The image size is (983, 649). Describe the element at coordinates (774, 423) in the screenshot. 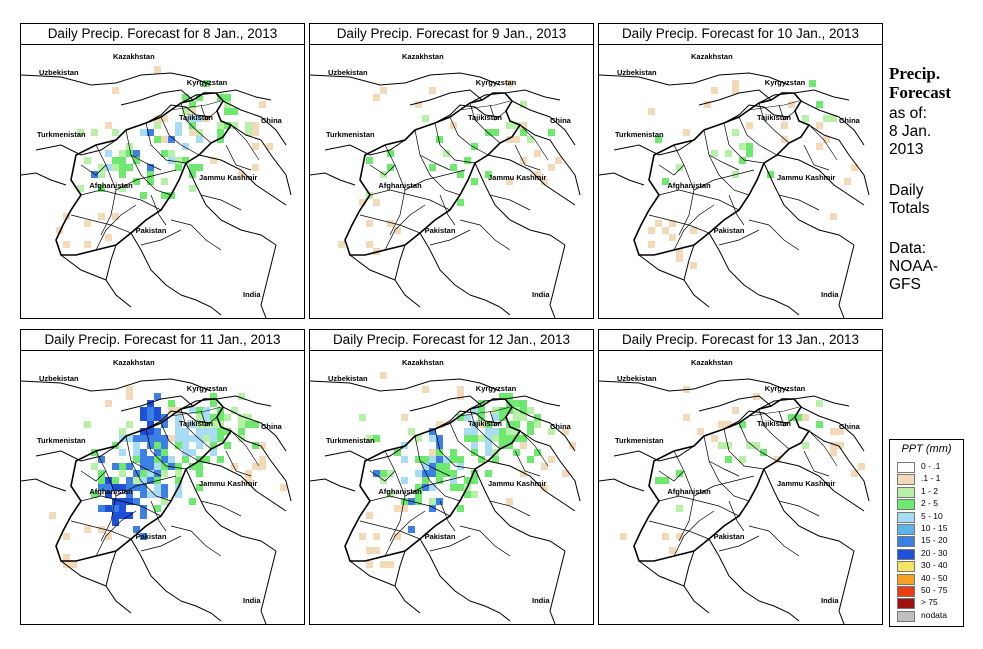

I see `label-tajikistan: Tajikistan` at that location.